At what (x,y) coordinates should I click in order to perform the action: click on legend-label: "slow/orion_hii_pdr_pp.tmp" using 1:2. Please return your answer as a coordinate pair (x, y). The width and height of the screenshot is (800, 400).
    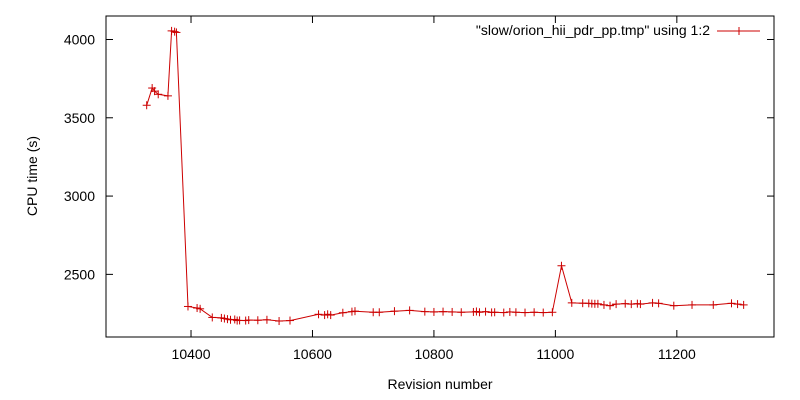
    Looking at the image, I should click on (593, 30).